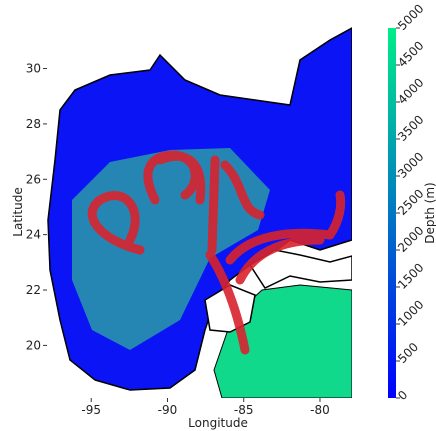  What do you see at coordinates (18, 211) in the screenshot?
I see `y-axis-label: Latitude` at bounding box center [18, 211].